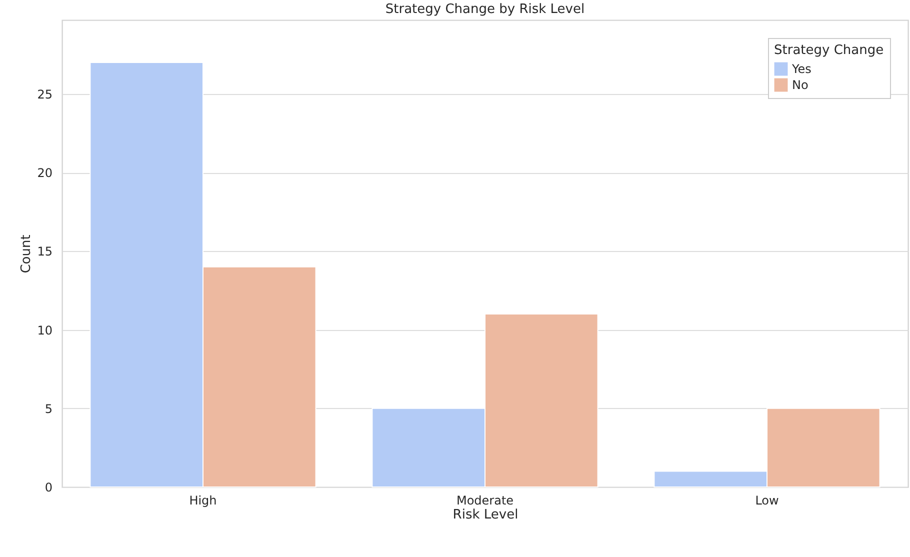  Describe the element at coordinates (485, 501) in the screenshot. I see `x-tick-label: Moderate` at that location.